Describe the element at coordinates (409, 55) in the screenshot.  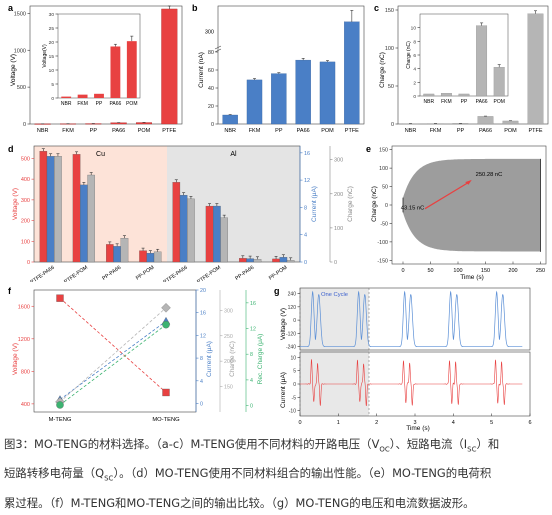
I see `panel-c-inset-ylabel: Charge (nC)` at that location.